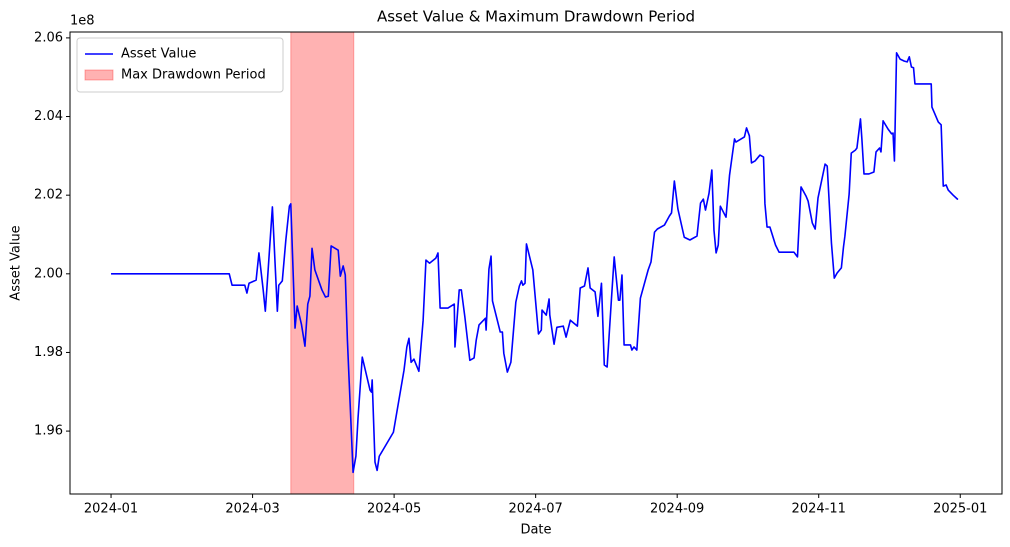 The image size is (1010, 547). What do you see at coordinates (48, 116) in the screenshot?
I see `y-tick-label: 2.04` at bounding box center [48, 116].